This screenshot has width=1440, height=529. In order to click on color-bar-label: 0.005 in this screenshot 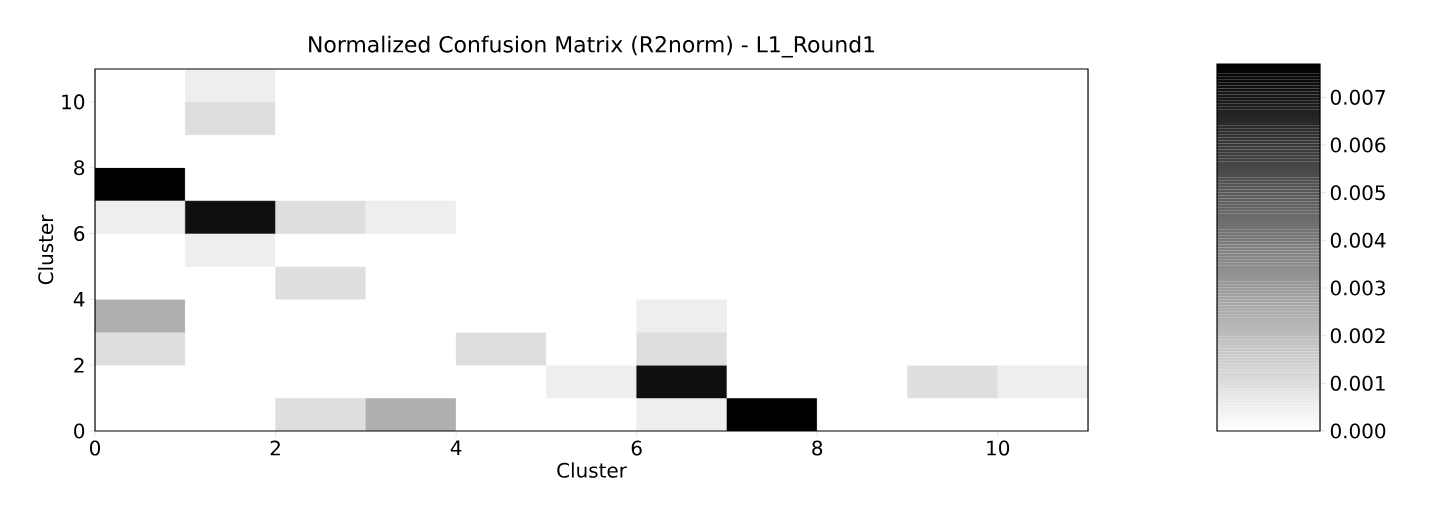, I will do `click(1357, 193)`.